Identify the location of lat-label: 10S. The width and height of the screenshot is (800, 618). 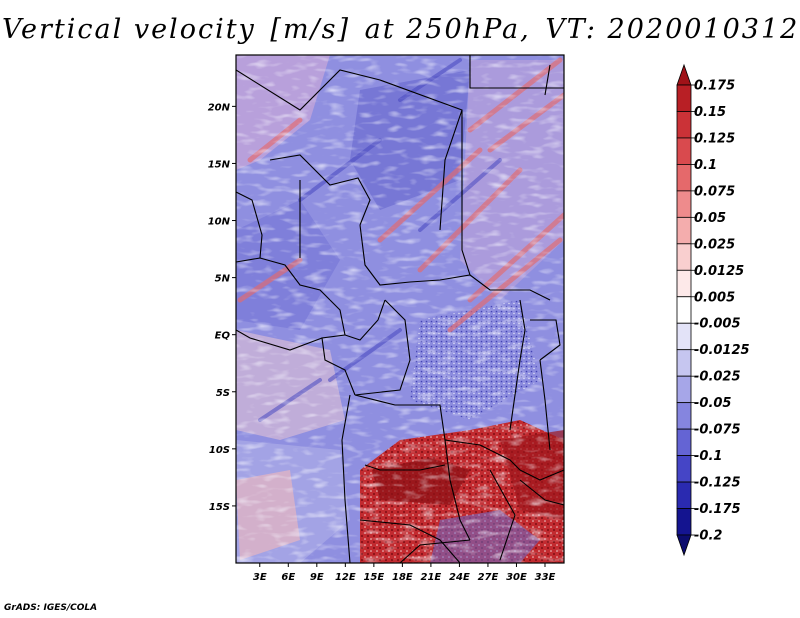
(219, 450).